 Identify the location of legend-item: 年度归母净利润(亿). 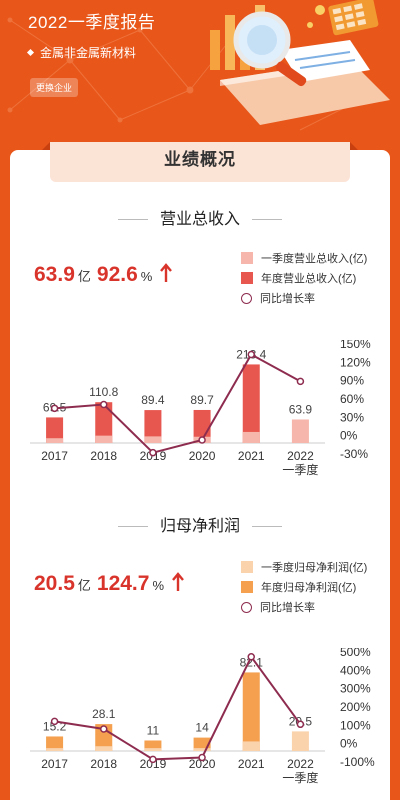
(304, 587).